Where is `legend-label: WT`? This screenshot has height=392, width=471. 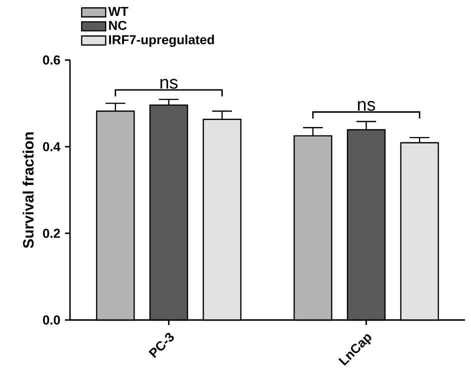
legend-label: WT is located at coordinates (118, 11).